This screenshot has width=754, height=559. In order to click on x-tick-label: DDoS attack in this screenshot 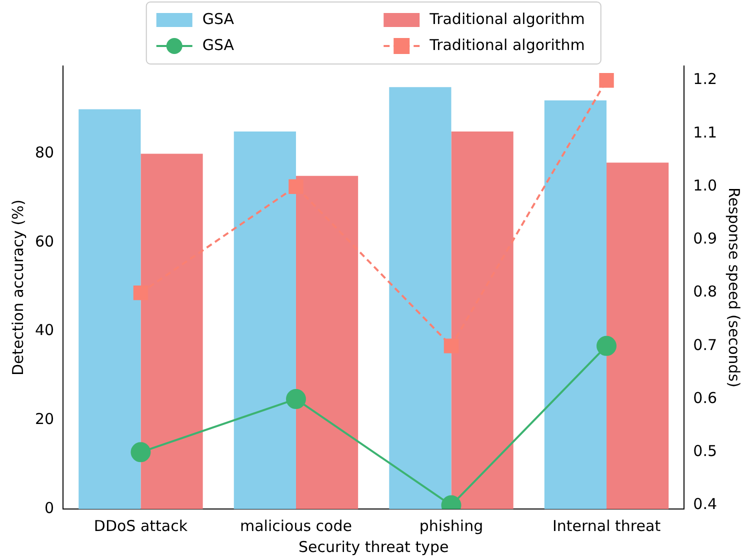, I will do `click(141, 525)`.